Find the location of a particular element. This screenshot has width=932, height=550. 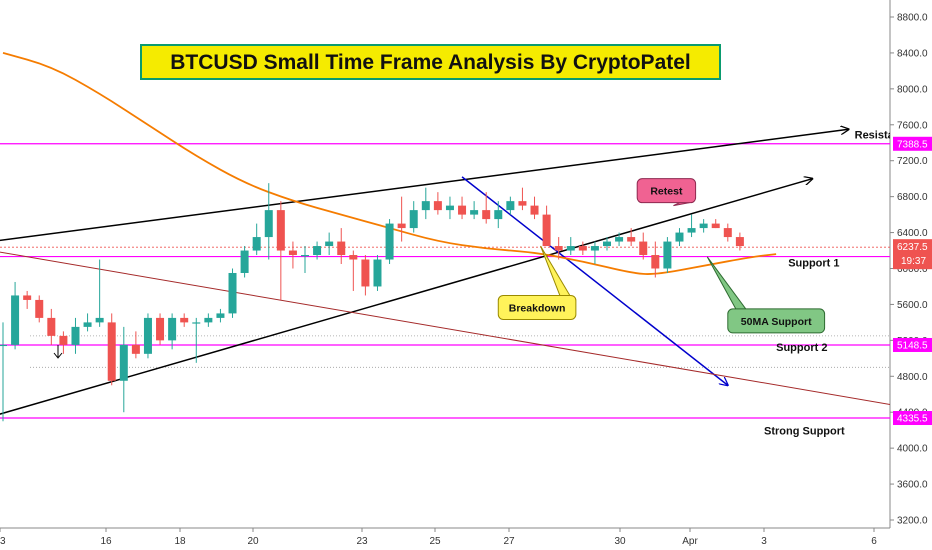

level-price-text: 4335.5 is located at coordinates (912, 419).